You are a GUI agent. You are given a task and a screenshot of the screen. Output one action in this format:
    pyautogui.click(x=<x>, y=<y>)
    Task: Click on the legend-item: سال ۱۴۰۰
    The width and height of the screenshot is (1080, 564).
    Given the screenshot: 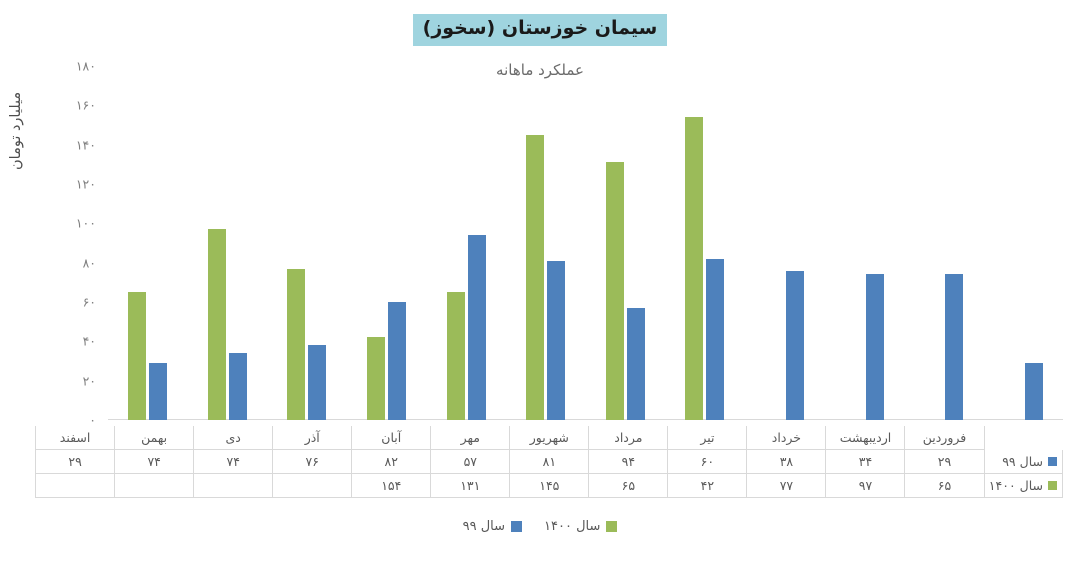 What is the action you would take?
    pyautogui.click(x=581, y=526)
    